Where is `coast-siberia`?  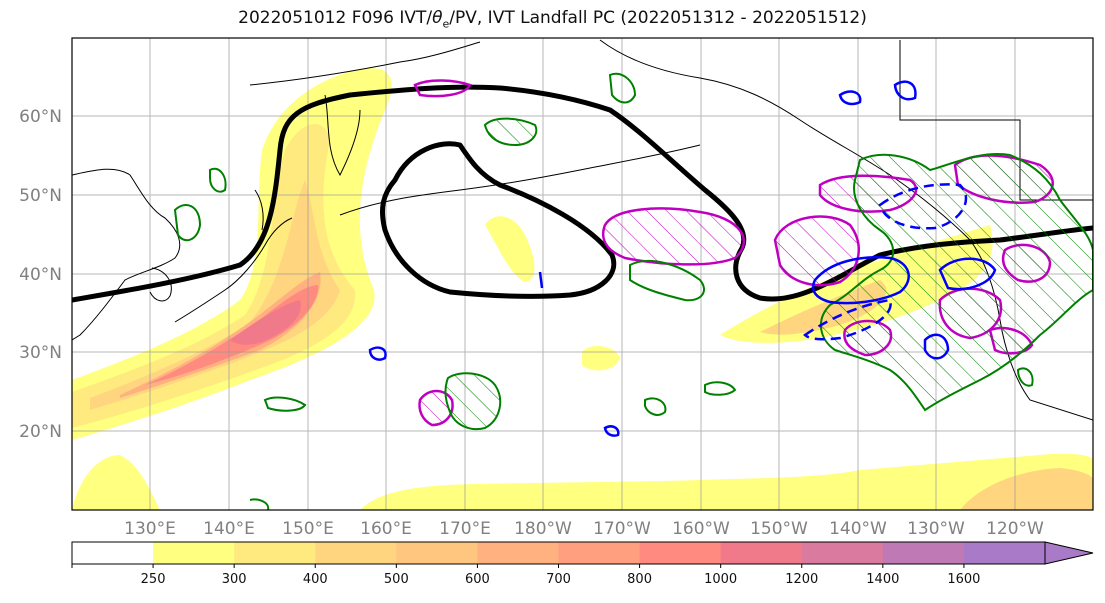
coast-siberia is located at coordinates (365, 63).